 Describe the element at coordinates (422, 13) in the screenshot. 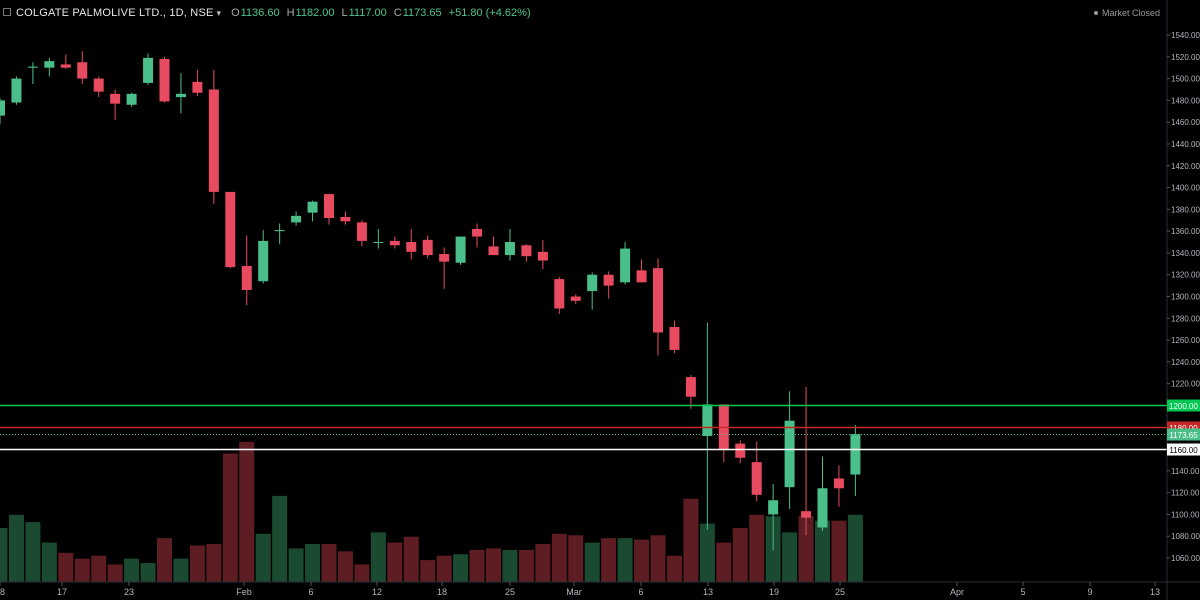

I see `close-value: 1173.65` at that location.